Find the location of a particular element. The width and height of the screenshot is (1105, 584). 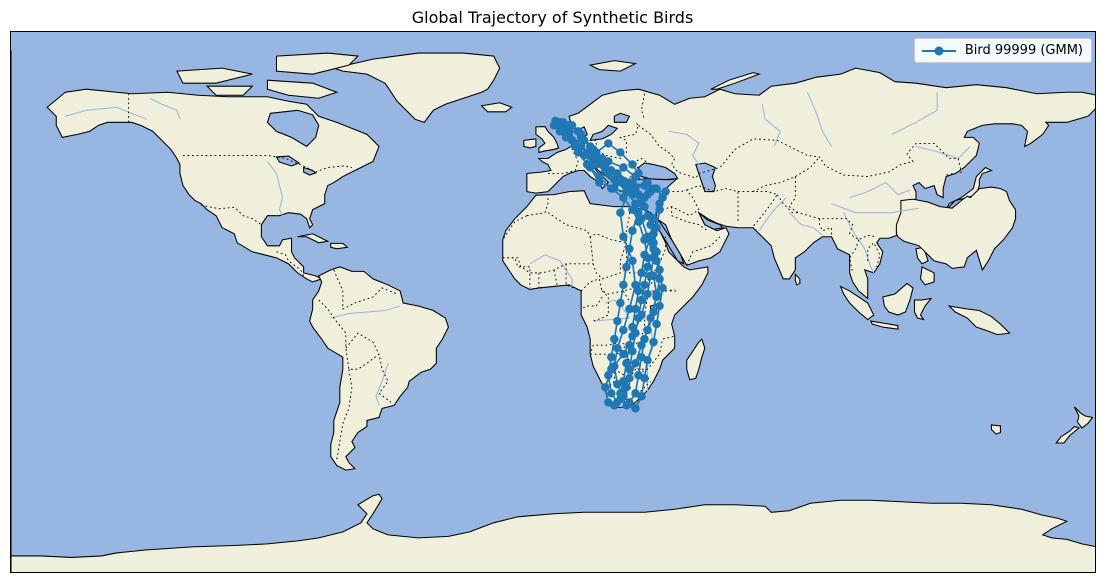

land-iceland is located at coordinates (496, 107).